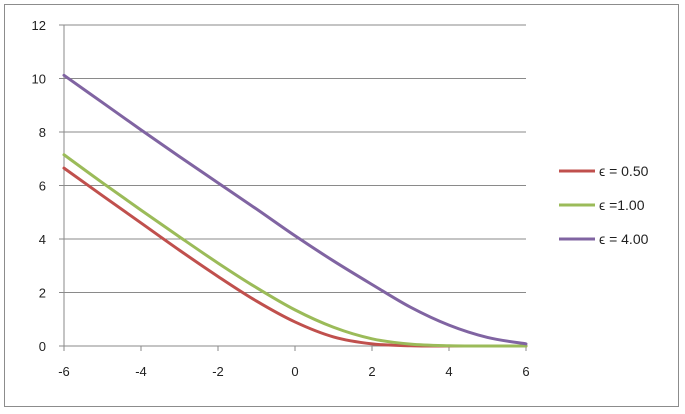 Image resolution: width=685 pixels, height=414 pixels. I want to click on y-tick-label: 2, so click(42, 293).